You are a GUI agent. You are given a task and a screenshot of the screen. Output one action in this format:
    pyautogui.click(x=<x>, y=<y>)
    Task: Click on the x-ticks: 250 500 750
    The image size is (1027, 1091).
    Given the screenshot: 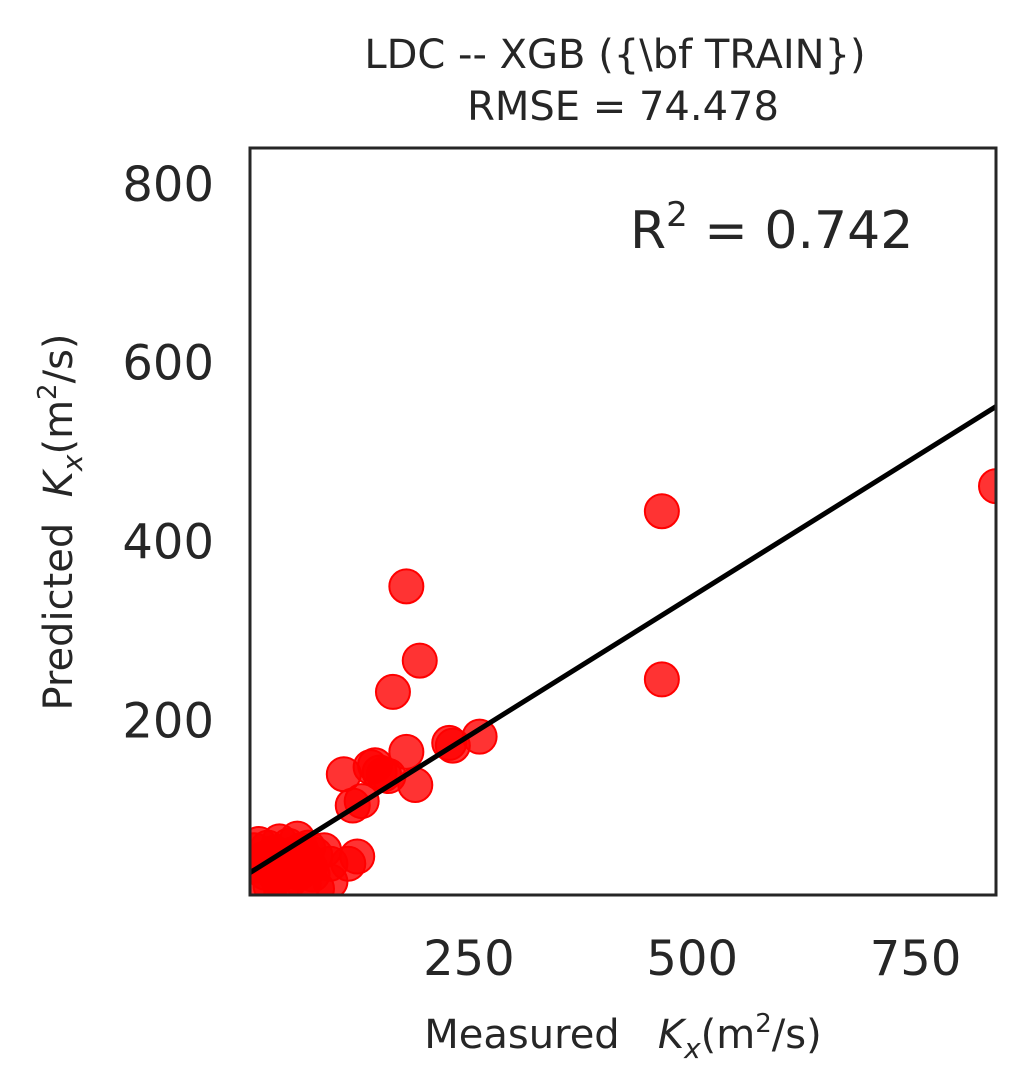 What is the action you would take?
    pyautogui.click(x=692, y=959)
    